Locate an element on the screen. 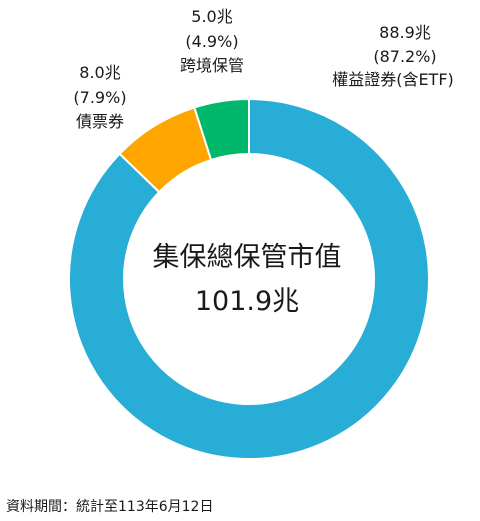  slice-label-crossborder-name: 跨境保管 is located at coordinates (212, 65).